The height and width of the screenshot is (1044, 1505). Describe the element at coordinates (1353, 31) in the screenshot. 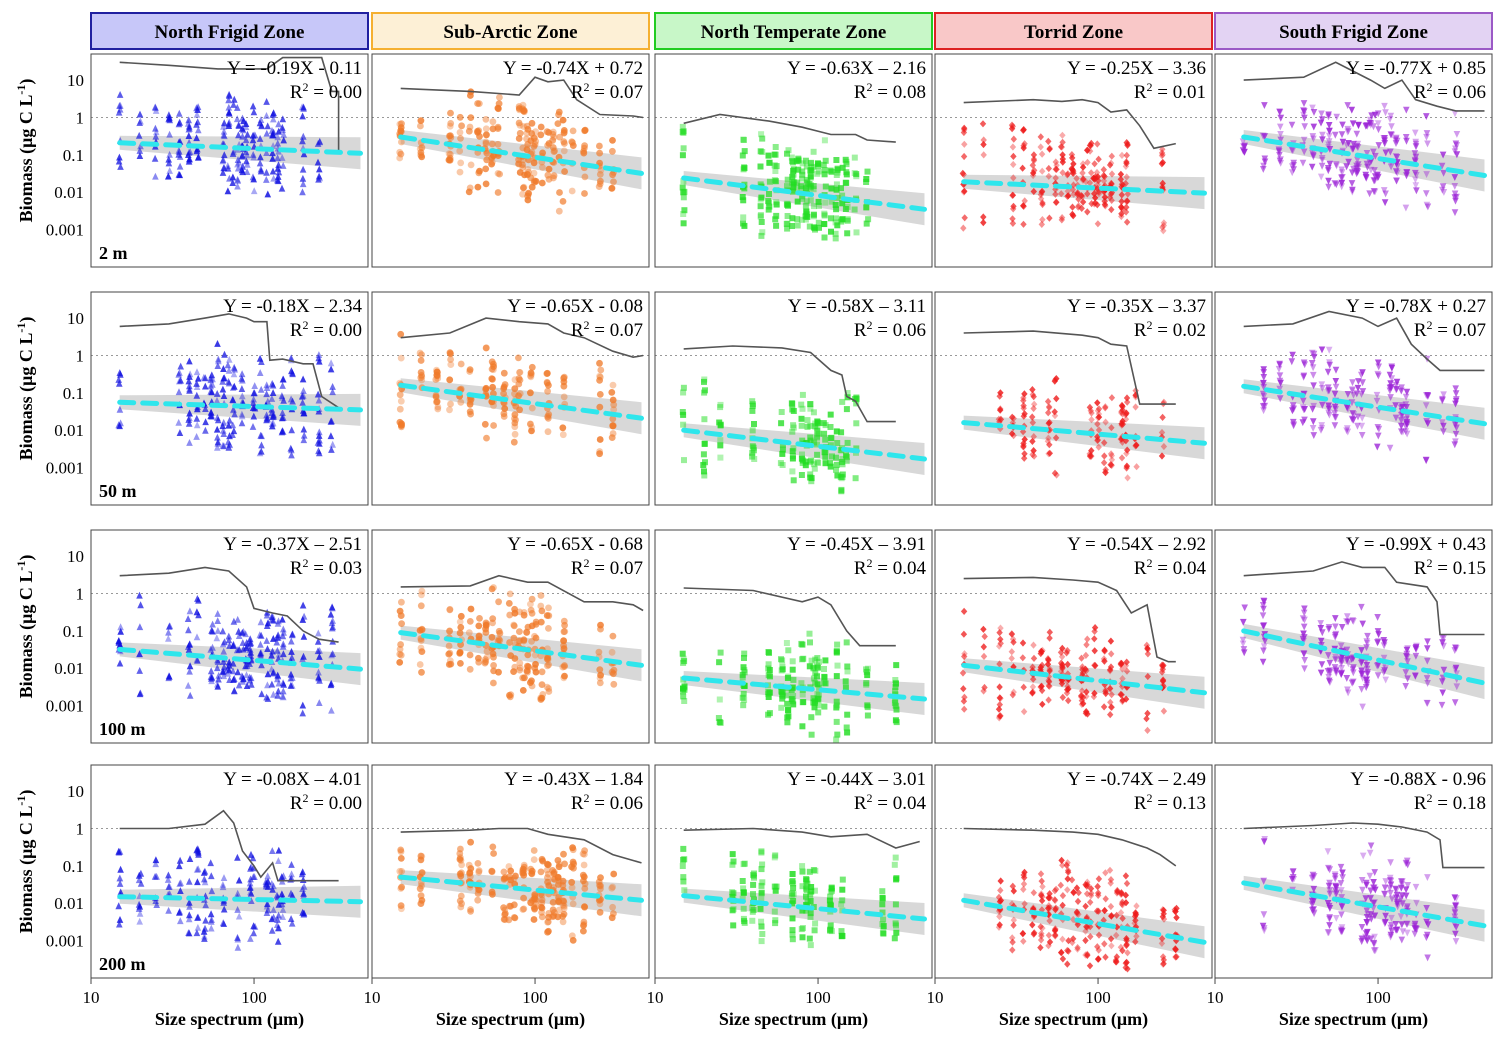

I see `zone-header-box` at that location.